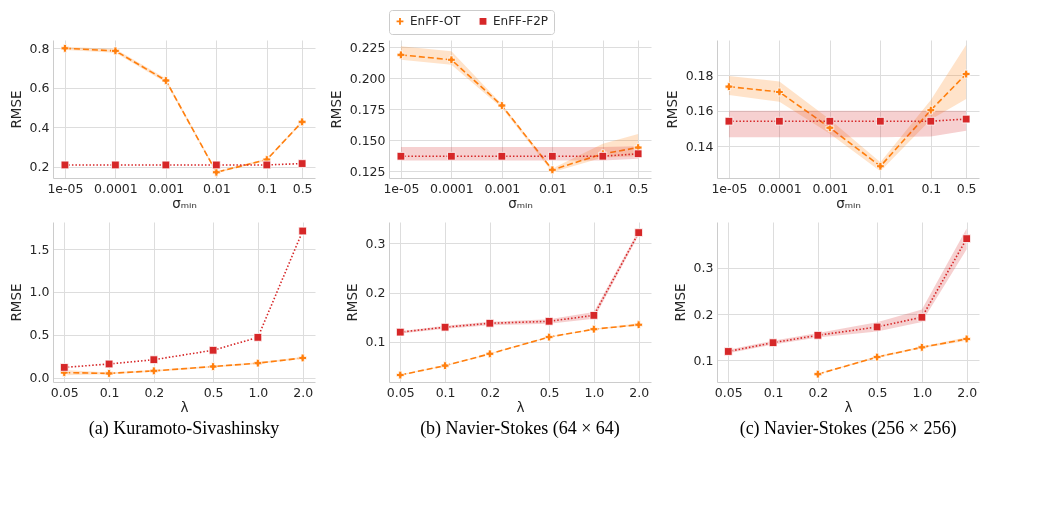  What do you see at coordinates (699, 75) in the screenshot?
I see `y-tick-label: 0.18` at bounding box center [699, 75].